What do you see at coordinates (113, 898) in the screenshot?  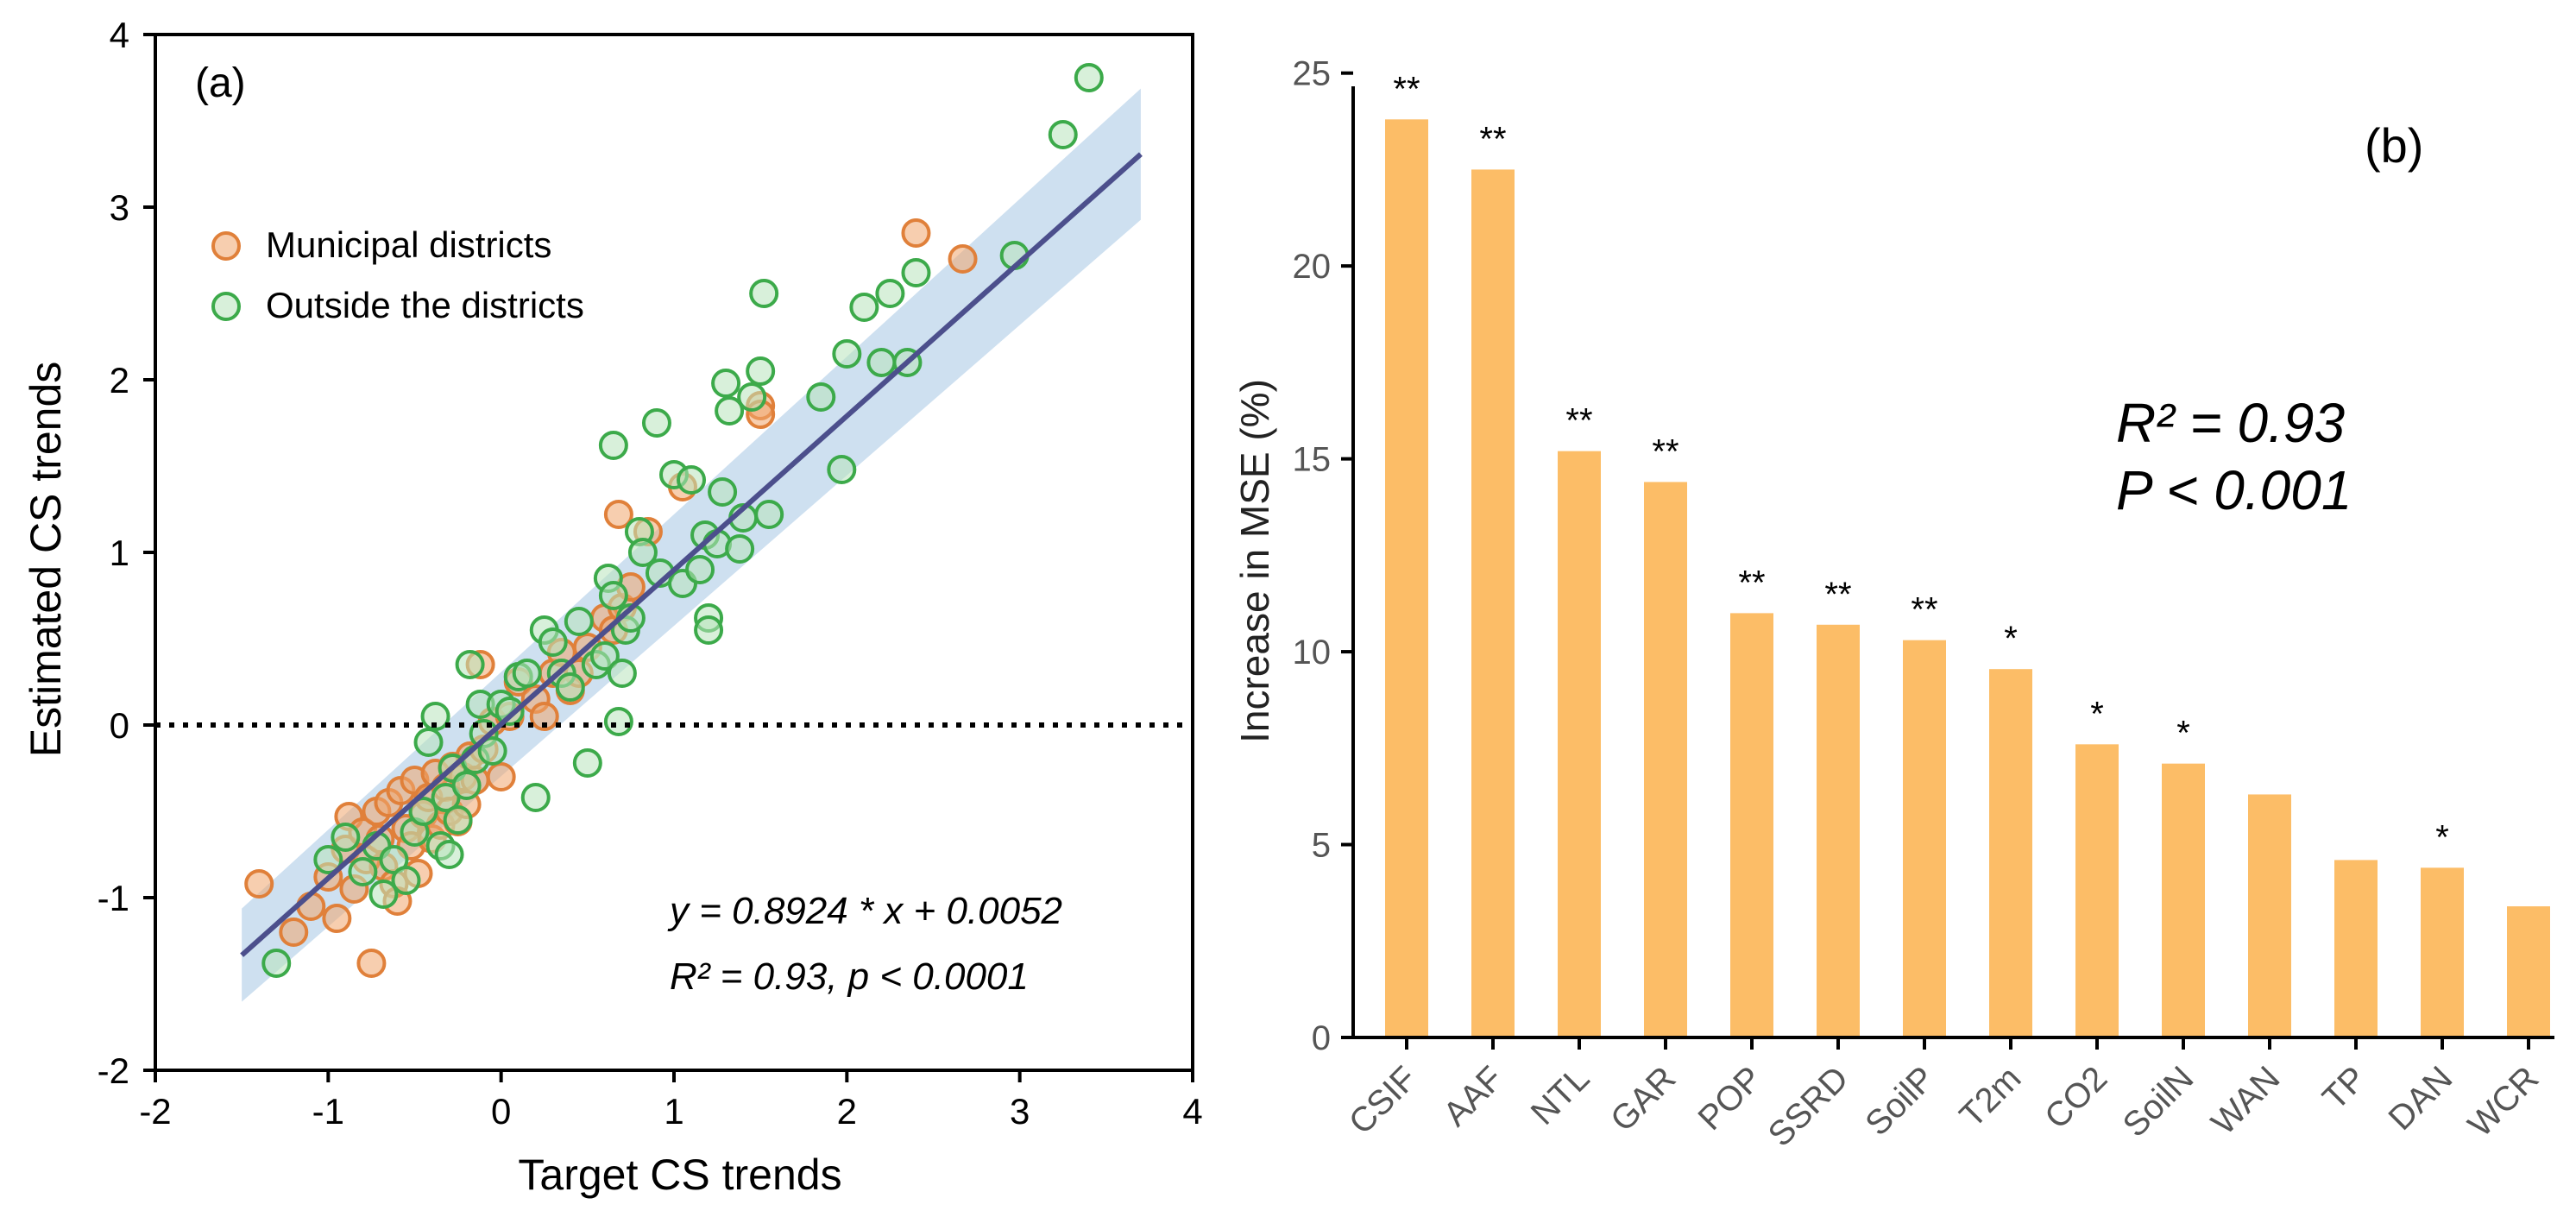 I see `y-tick-label: -1` at bounding box center [113, 898].